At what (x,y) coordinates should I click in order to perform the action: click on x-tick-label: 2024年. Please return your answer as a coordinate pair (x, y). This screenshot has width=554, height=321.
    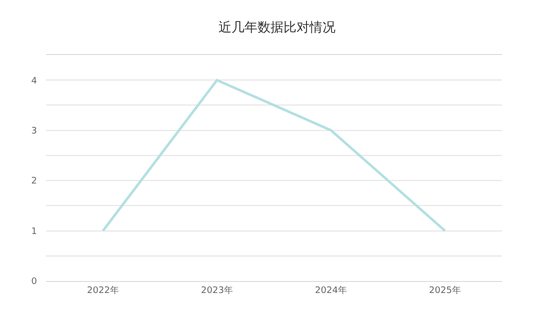
    Looking at the image, I should click on (331, 290).